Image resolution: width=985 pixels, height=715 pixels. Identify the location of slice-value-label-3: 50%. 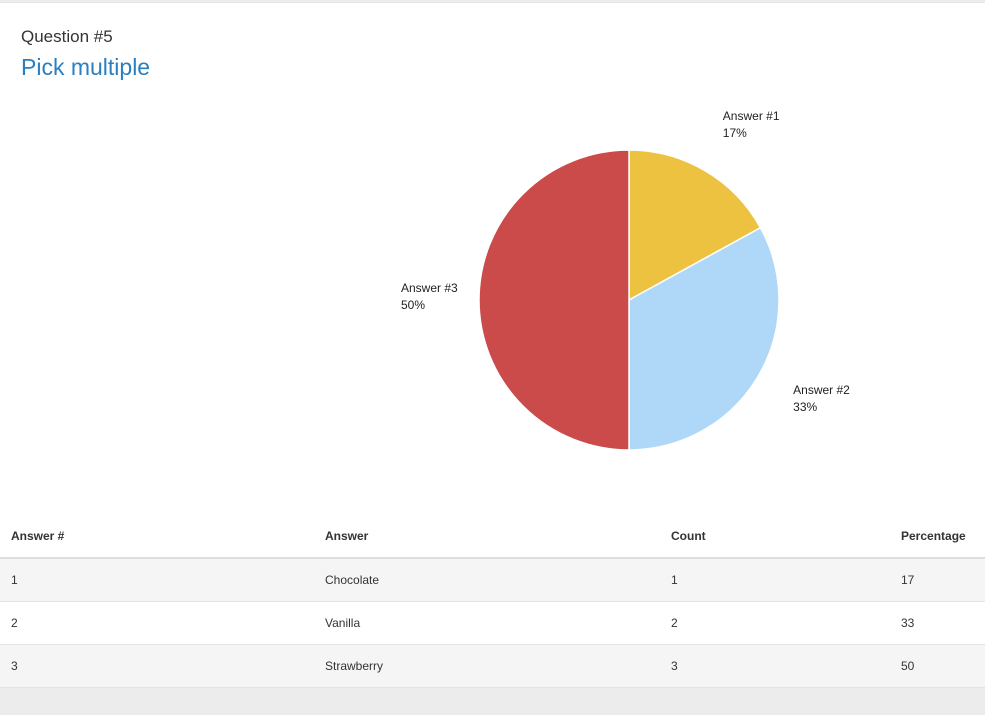
(413, 305).